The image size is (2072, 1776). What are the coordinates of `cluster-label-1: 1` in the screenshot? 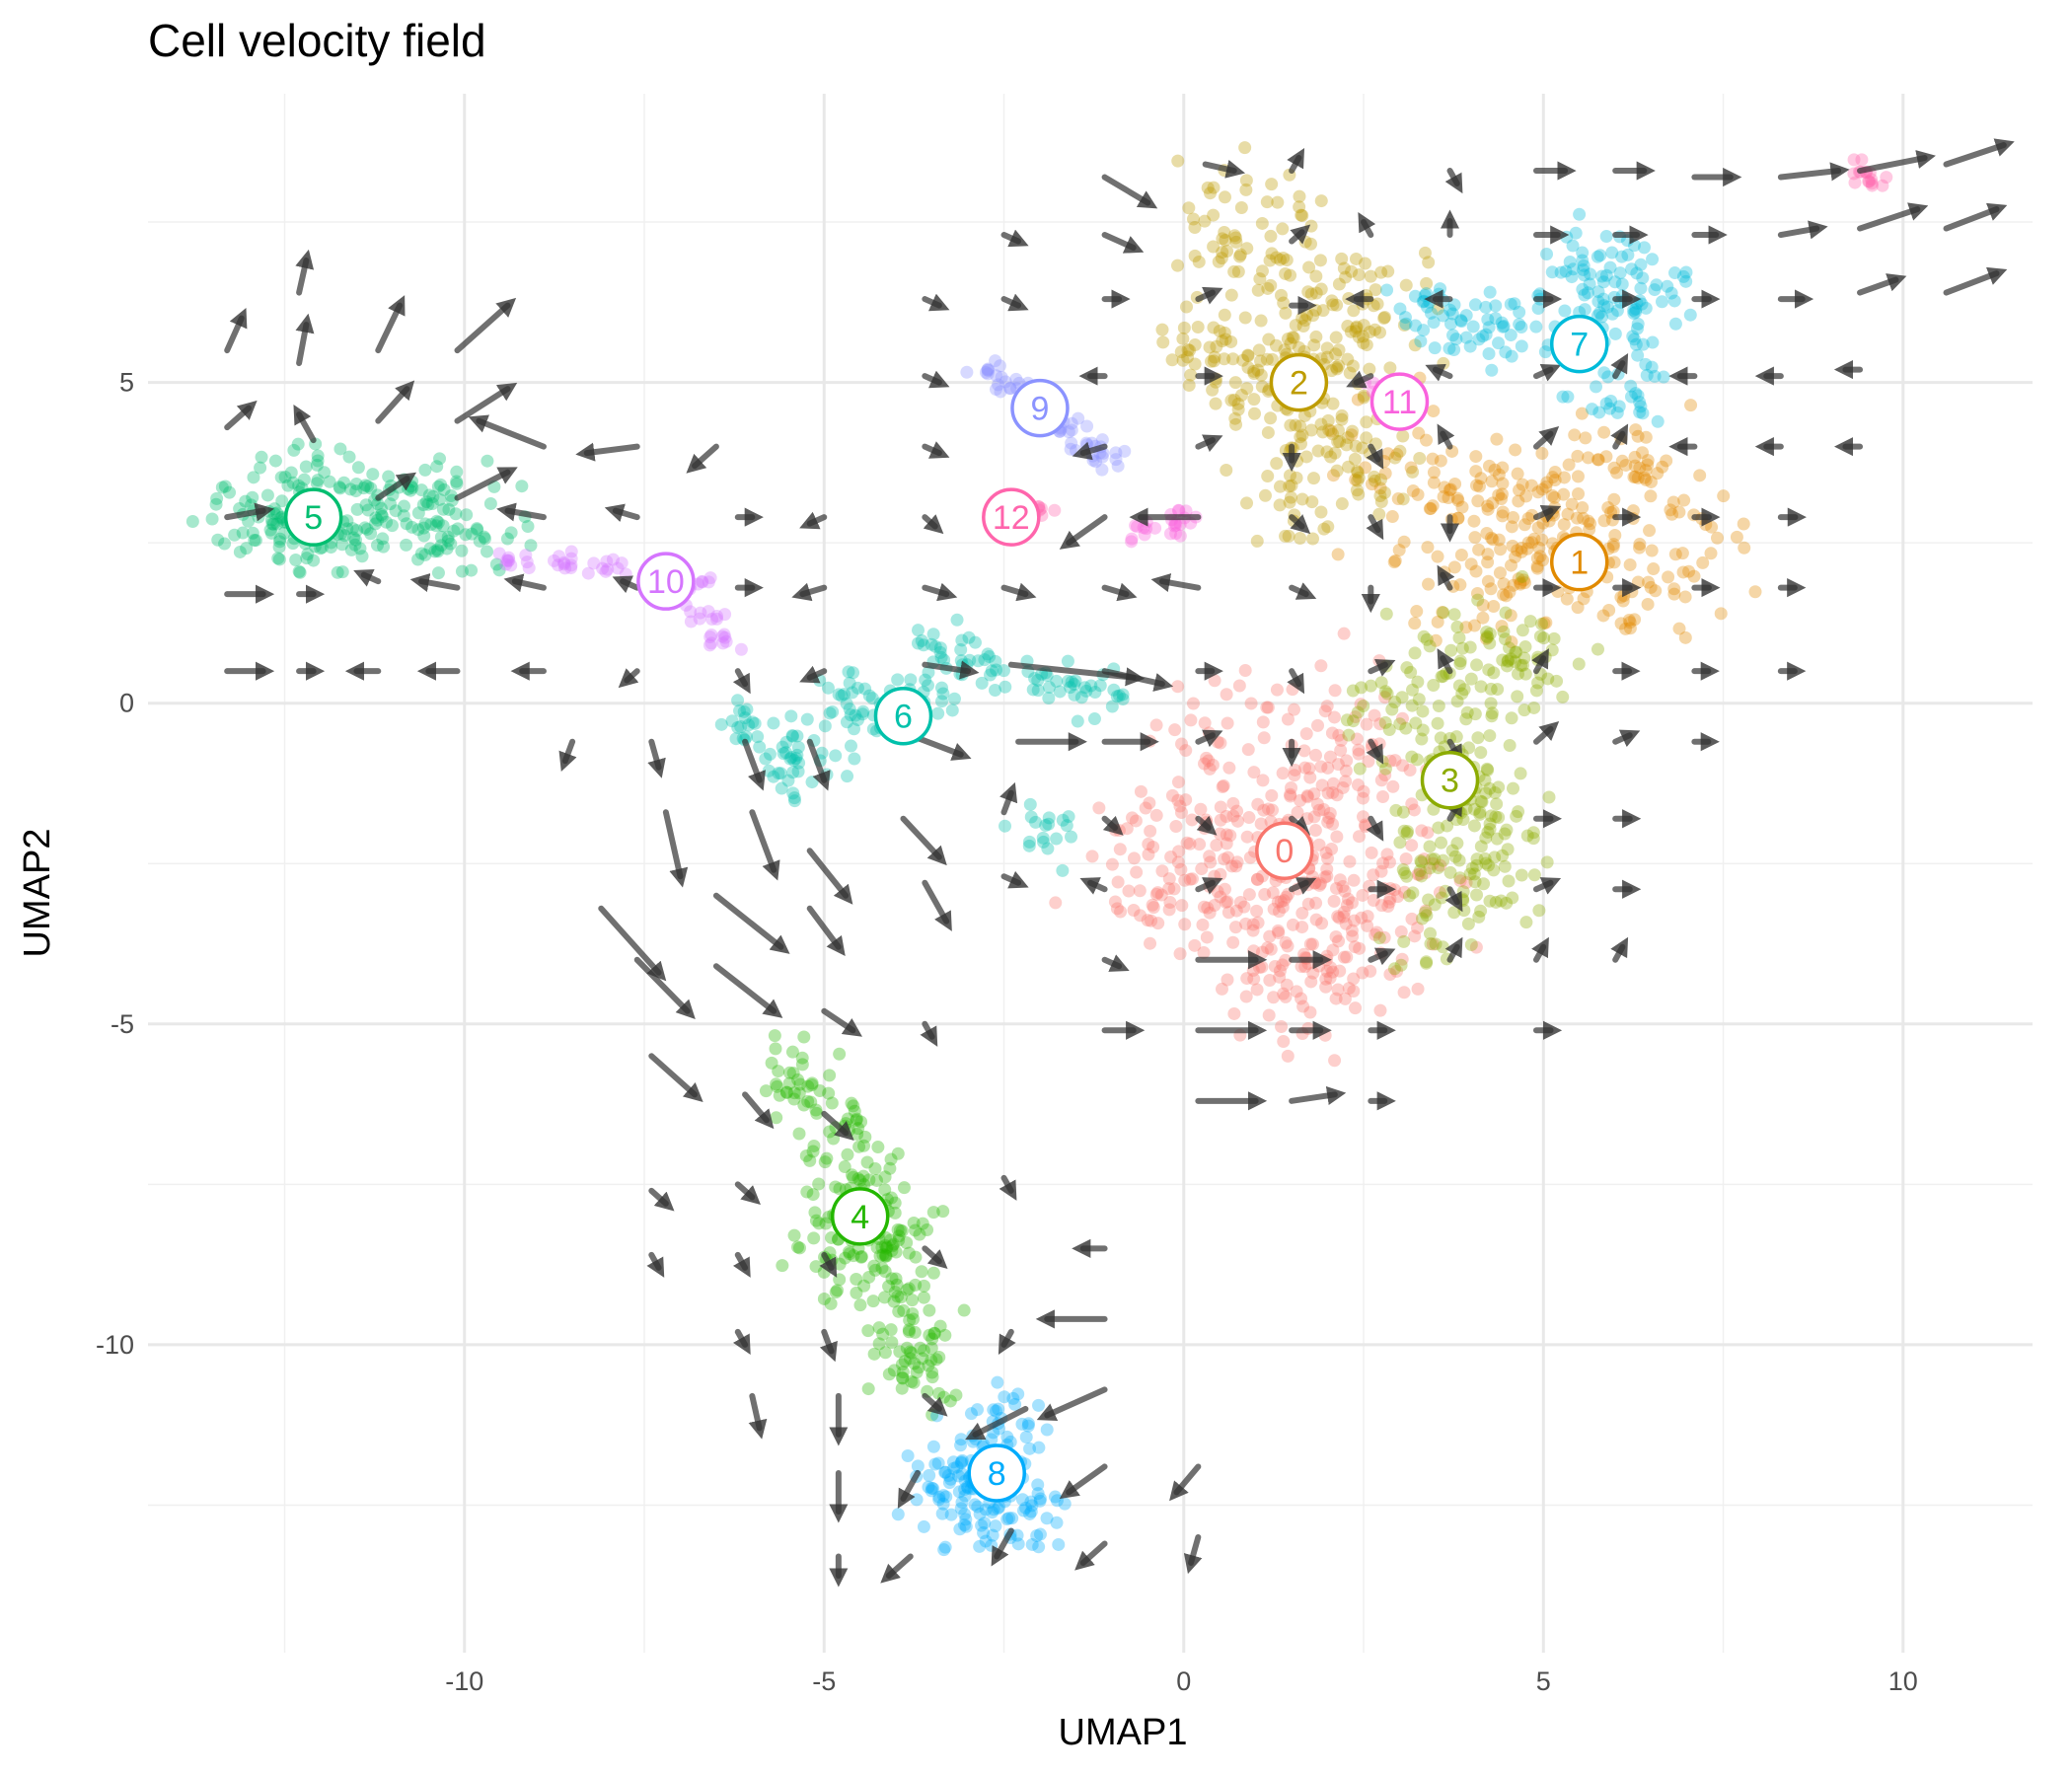 It's located at (1579, 562).